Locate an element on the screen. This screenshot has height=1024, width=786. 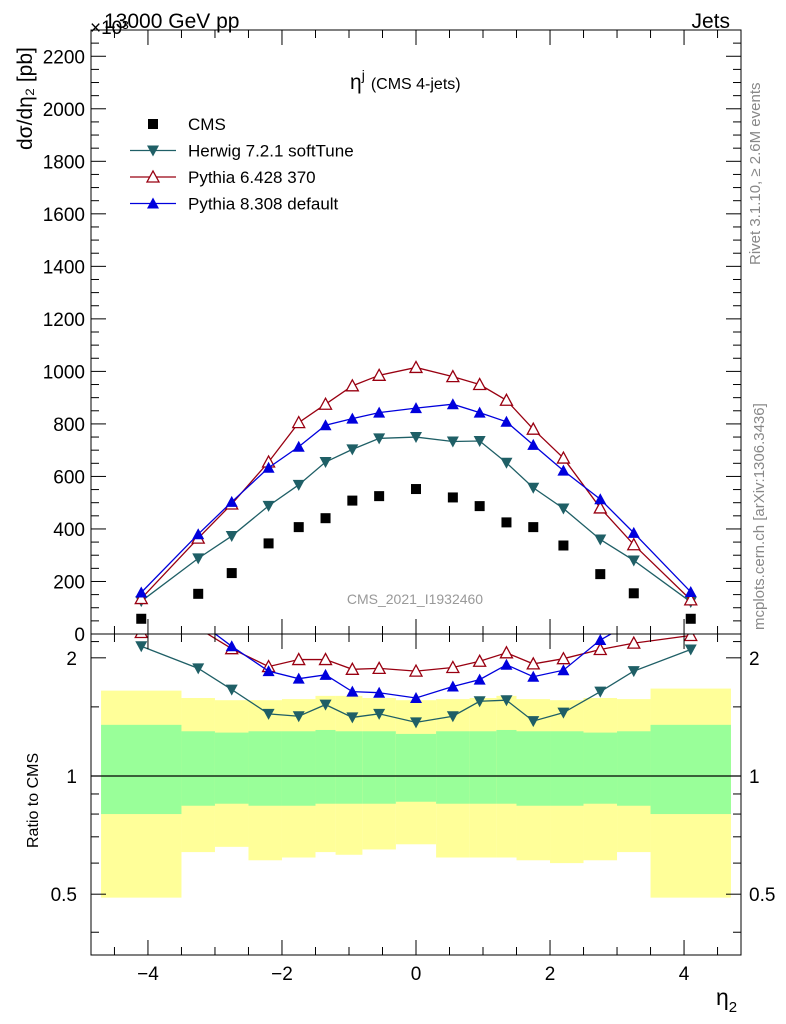
legend-entry: Pythia 6.428 370 is located at coordinates (223, 177).